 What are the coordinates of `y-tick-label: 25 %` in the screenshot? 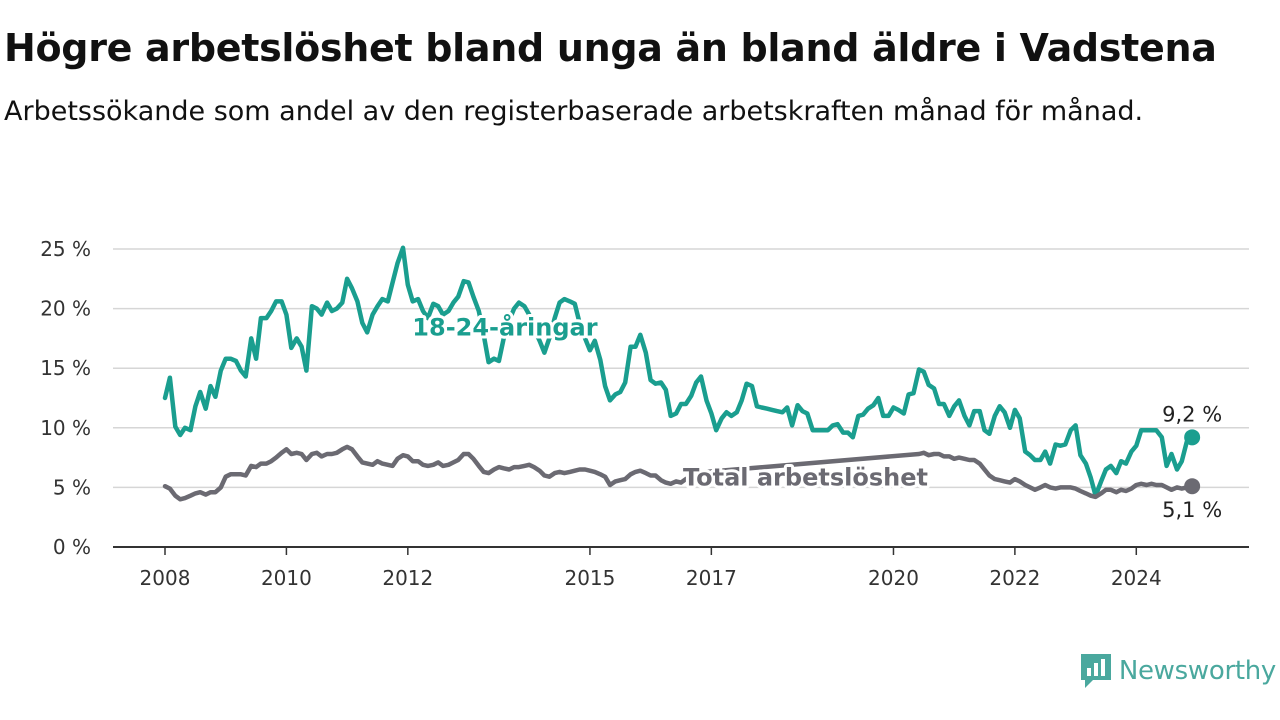 It's located at (65, 249).